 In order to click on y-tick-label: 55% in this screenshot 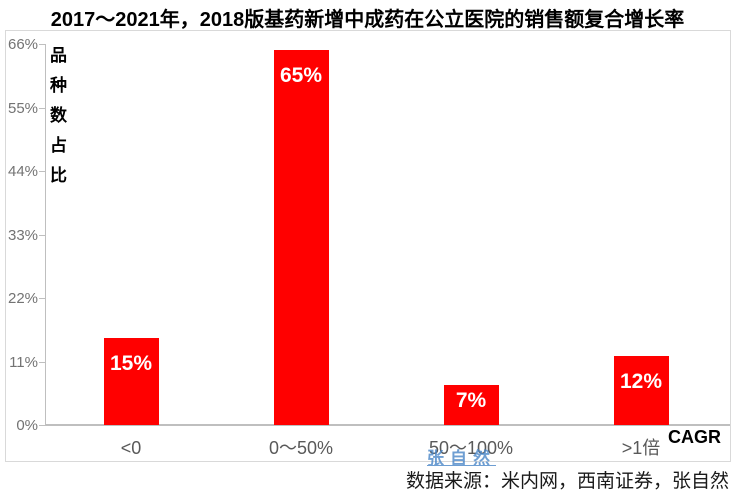, I will do `click(23, 108)`.